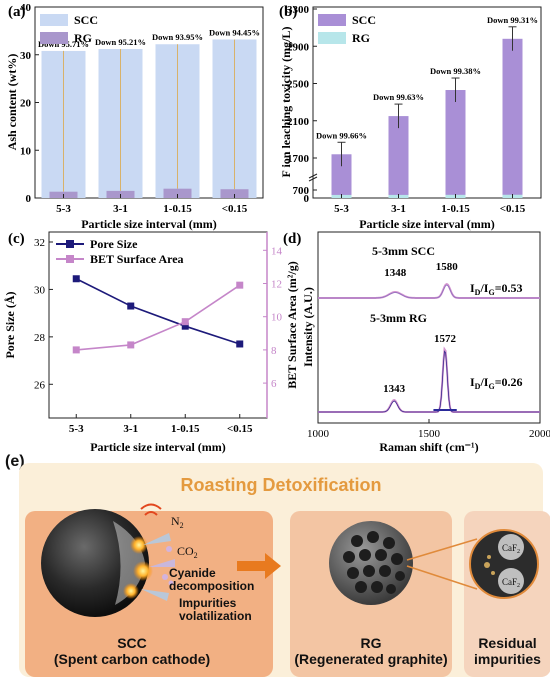 The image size is (550, 682). What do you see at coordinates (374, 562) in the screenshot?
I see `rg-pores` at bounding box center [374, 562].